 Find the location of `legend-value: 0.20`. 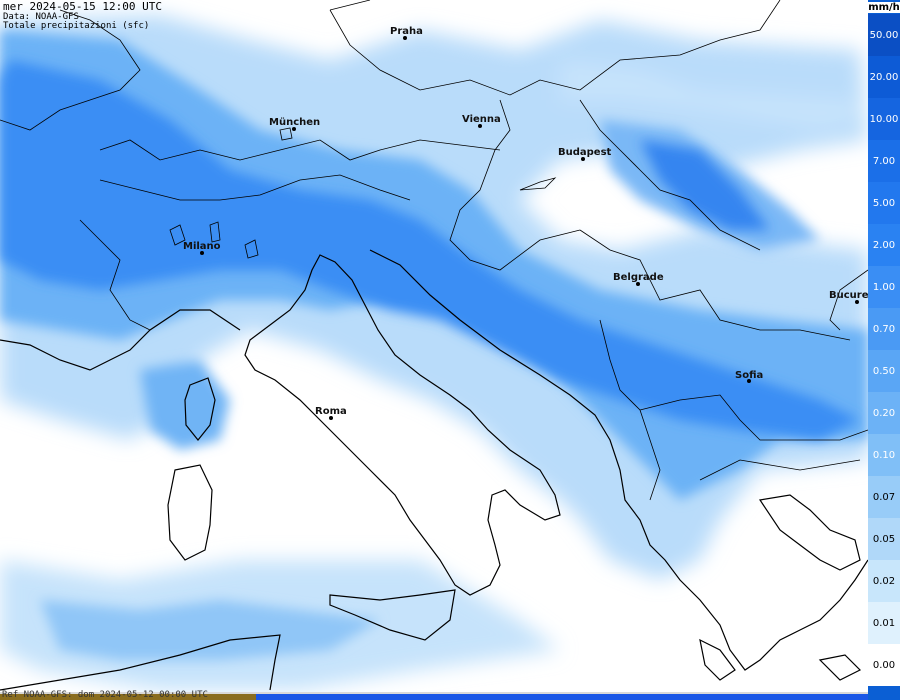

legend-value: 0.20 is located at coordinates (884, 413).